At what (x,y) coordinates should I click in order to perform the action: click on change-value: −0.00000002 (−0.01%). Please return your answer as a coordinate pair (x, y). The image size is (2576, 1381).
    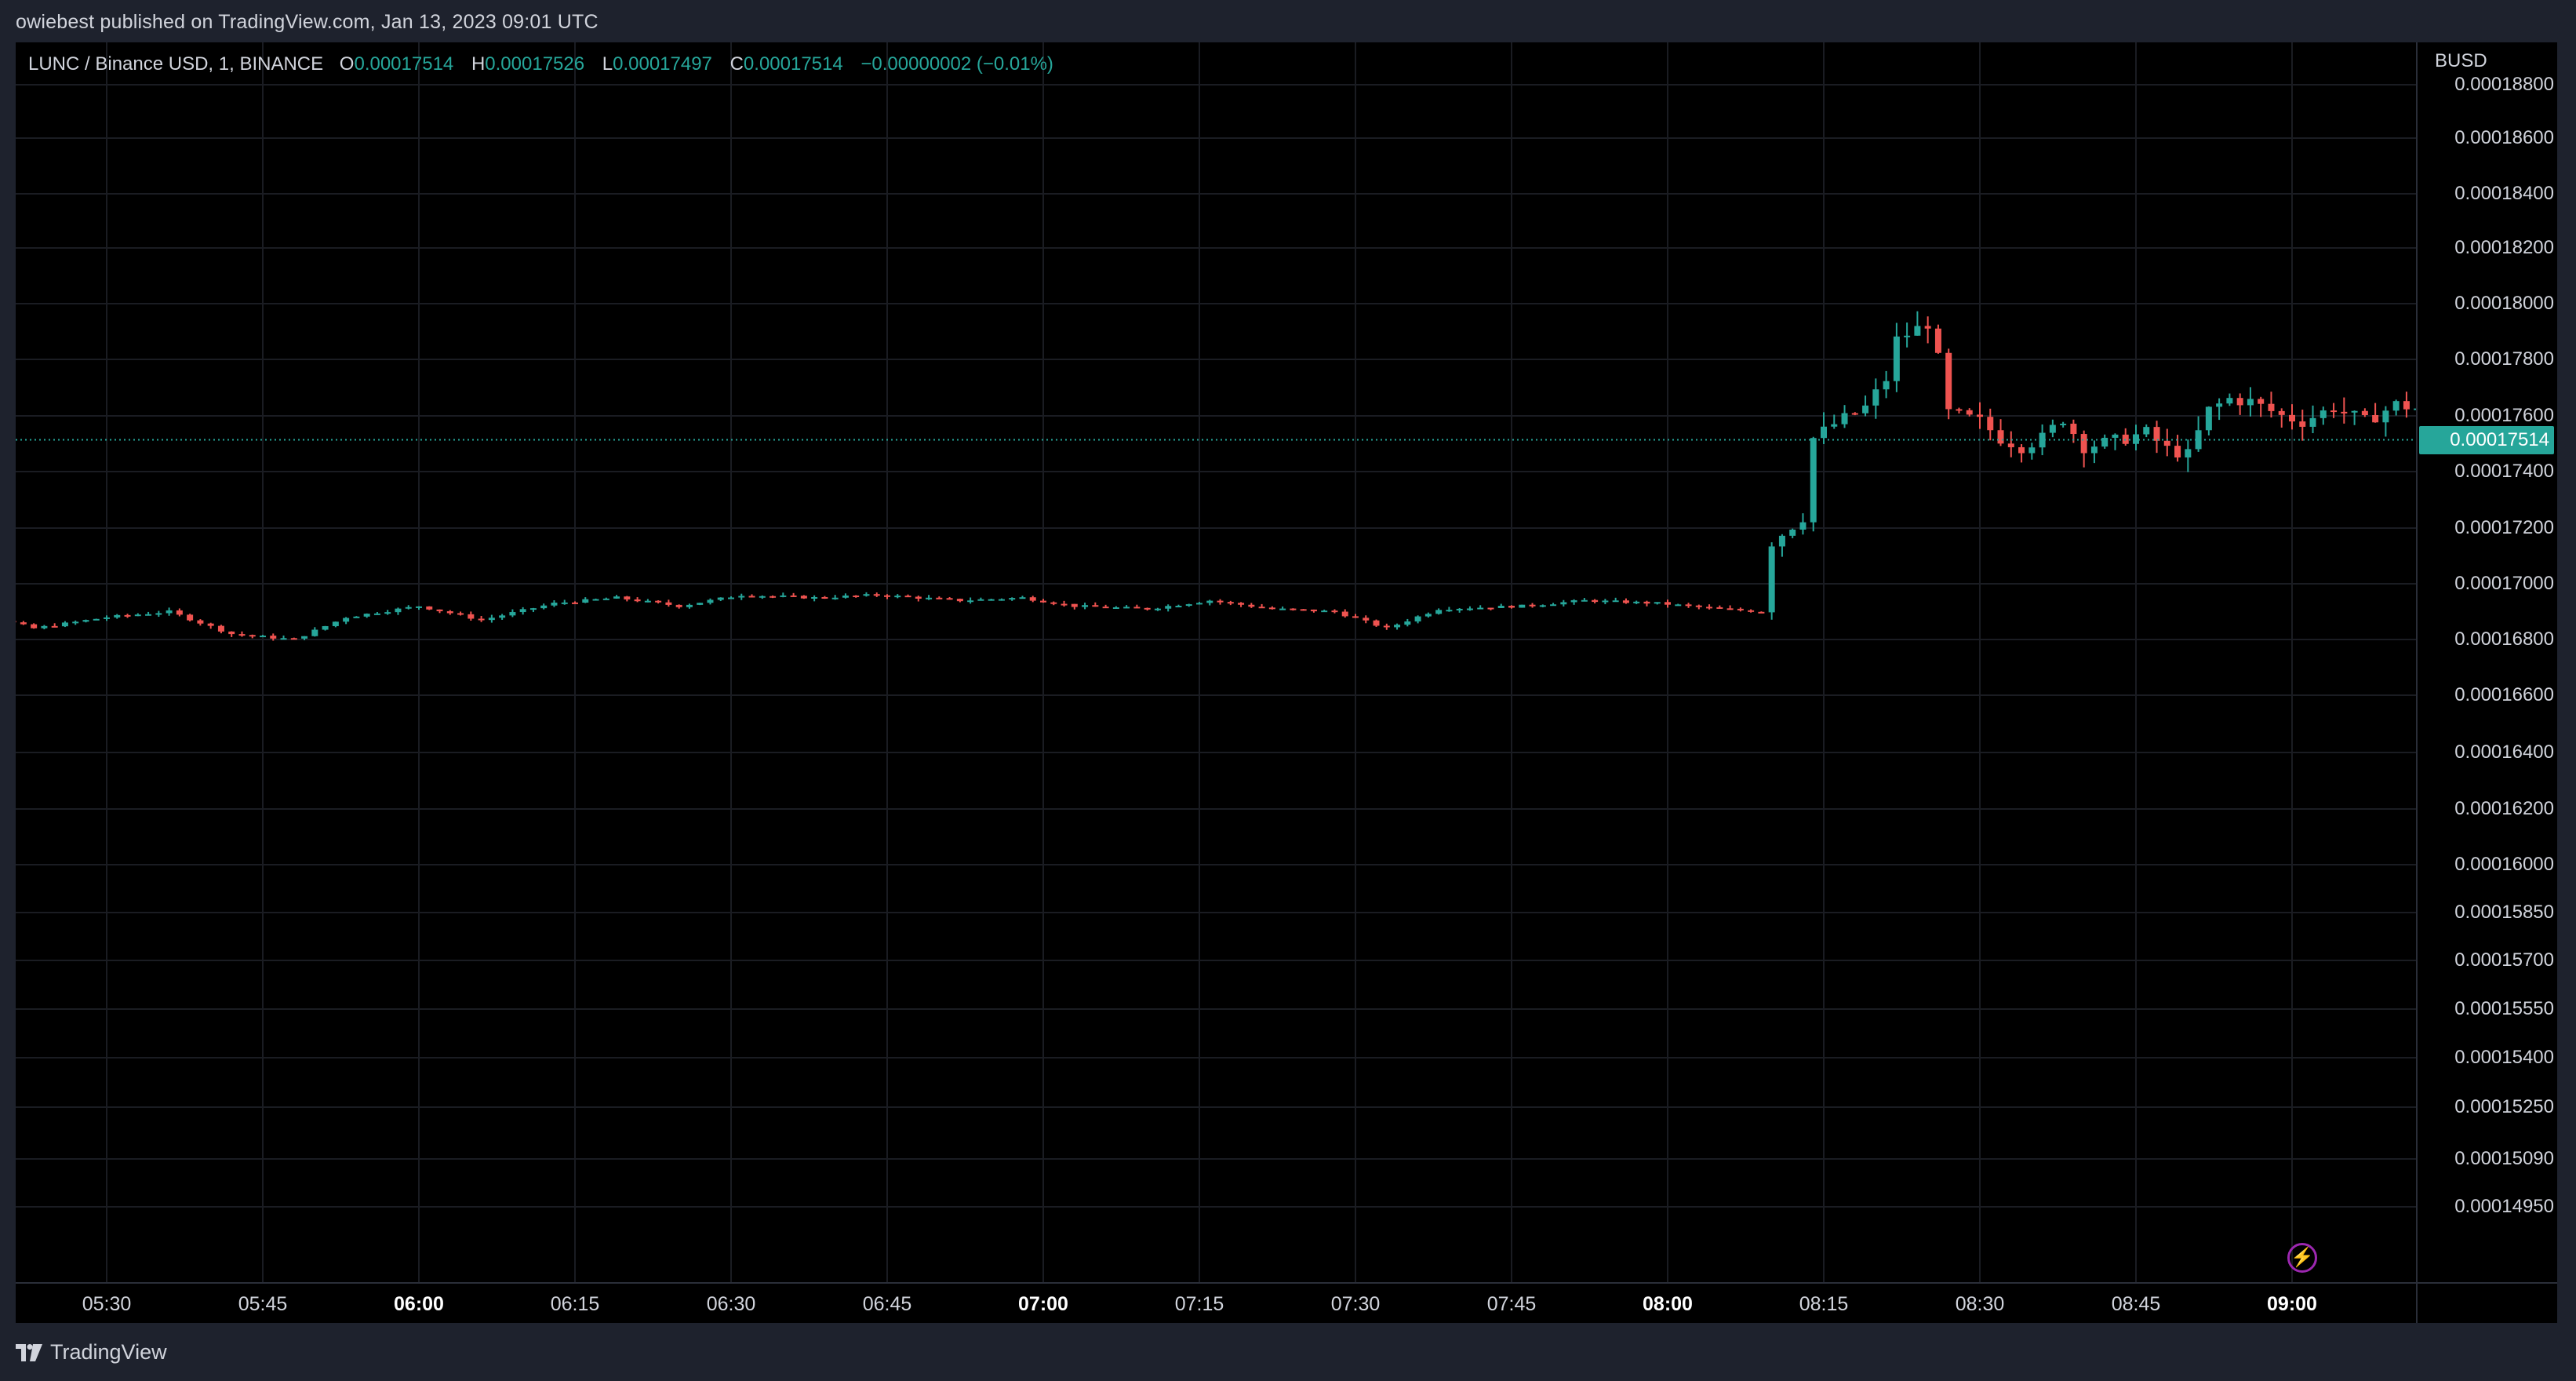
    Looking at the image, I should click on (956, 64).